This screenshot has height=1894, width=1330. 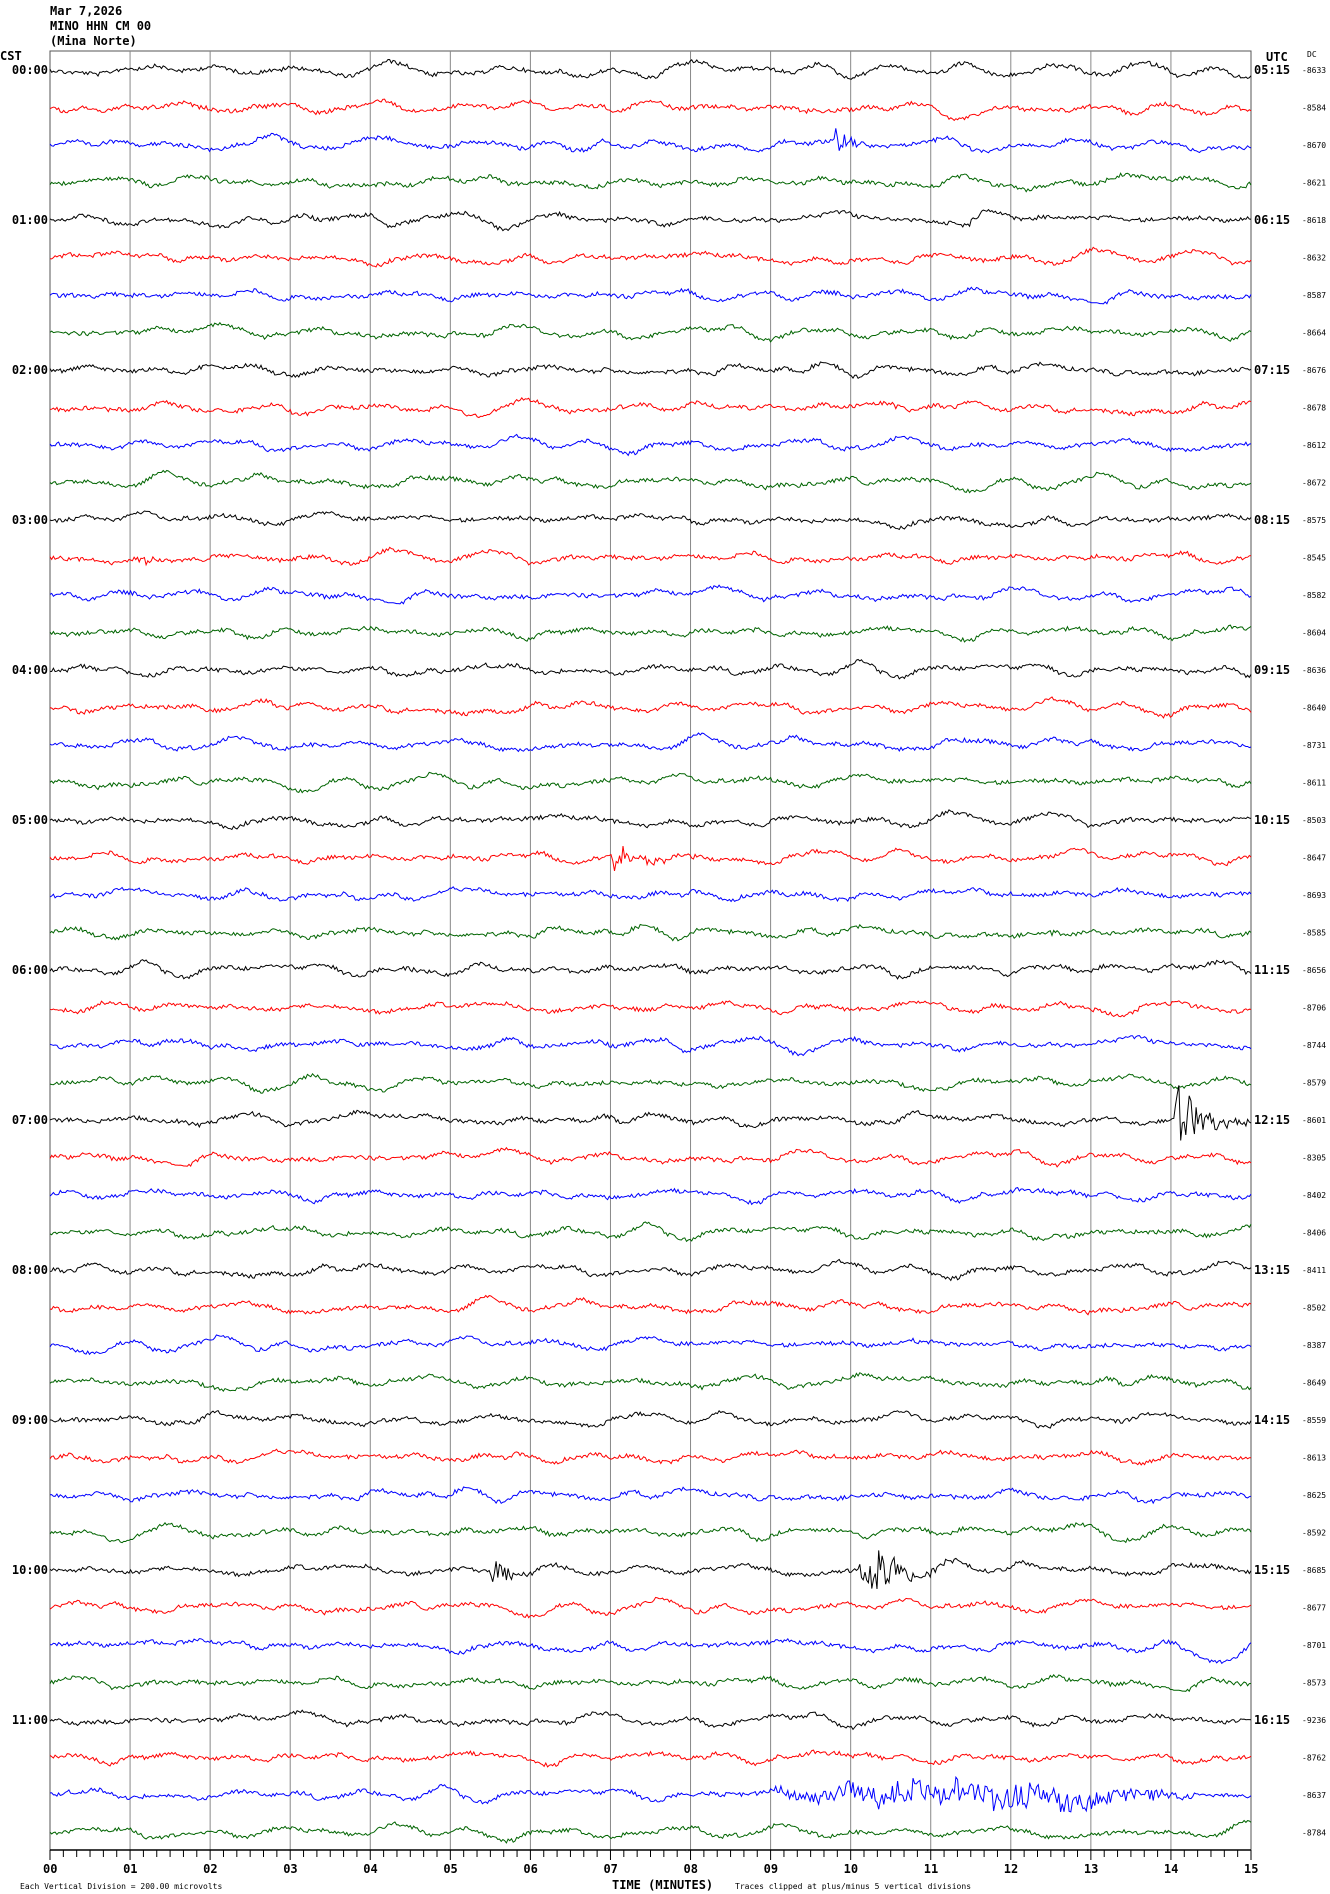 I want to click on dc-offset-label: -8545, so click(x=1314, y=558).